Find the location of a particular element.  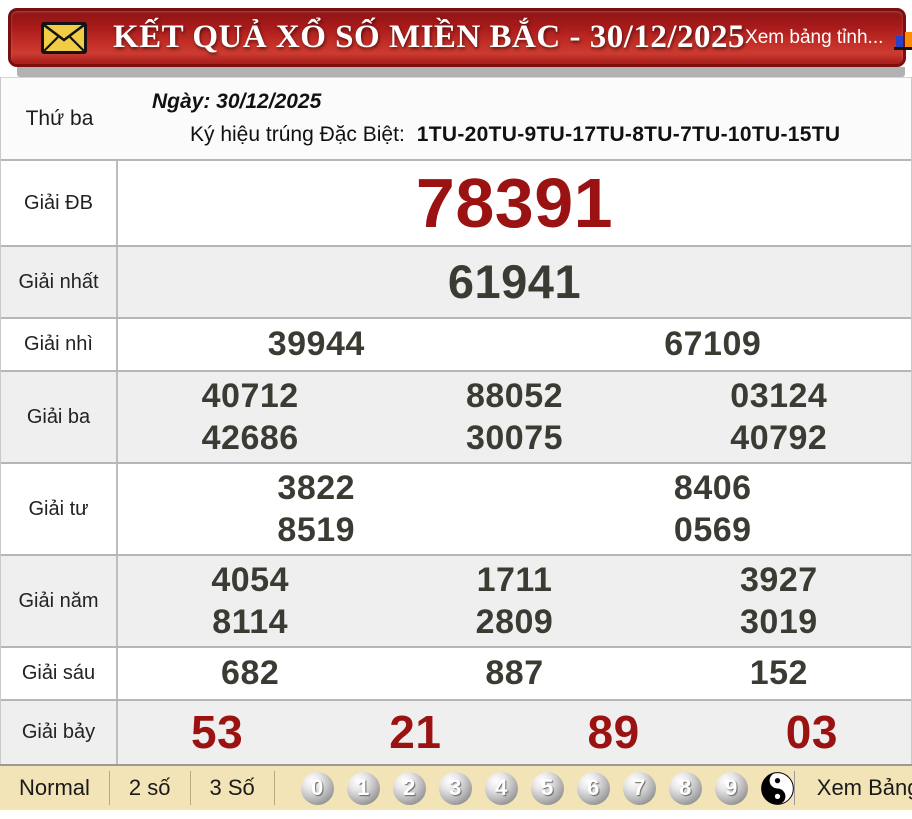

prize-number: 8406 is located at coordinates (712, 487).